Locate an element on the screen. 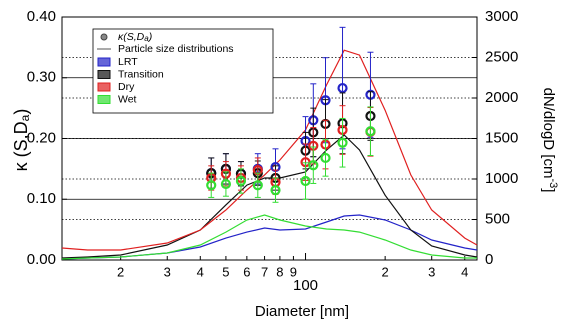  y-label-sub: a is located at coordinates (25, 117).